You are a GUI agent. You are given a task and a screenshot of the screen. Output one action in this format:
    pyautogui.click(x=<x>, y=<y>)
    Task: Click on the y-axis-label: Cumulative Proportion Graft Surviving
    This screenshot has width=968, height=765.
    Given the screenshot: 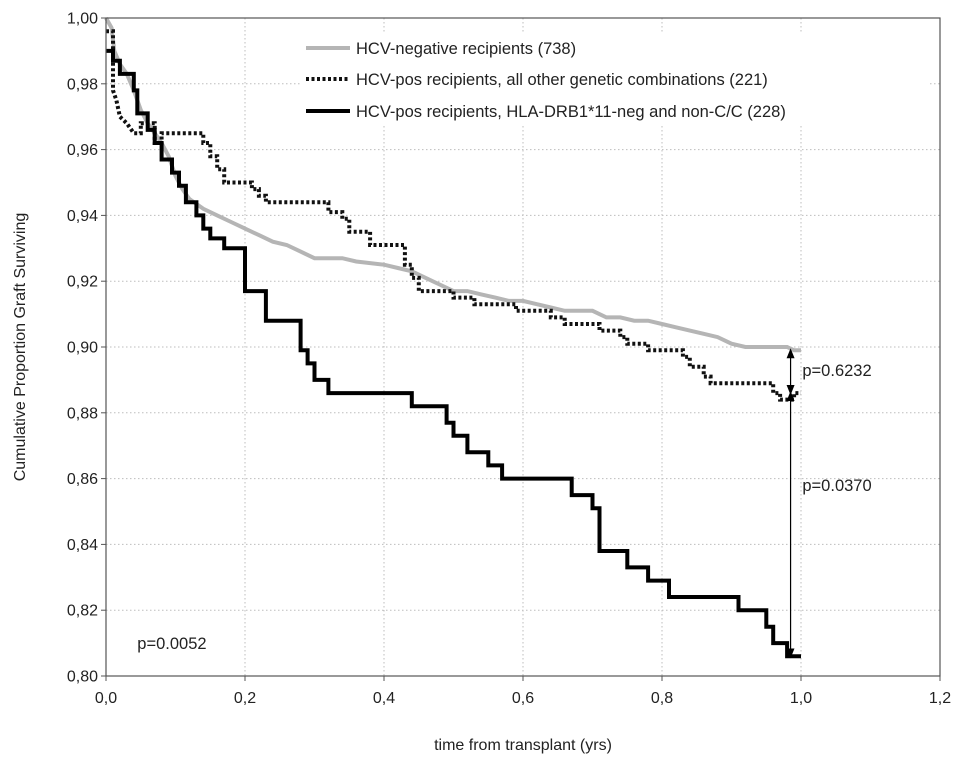 What is the action you would take?
    pyautogui.click(x=20, y=347)
    